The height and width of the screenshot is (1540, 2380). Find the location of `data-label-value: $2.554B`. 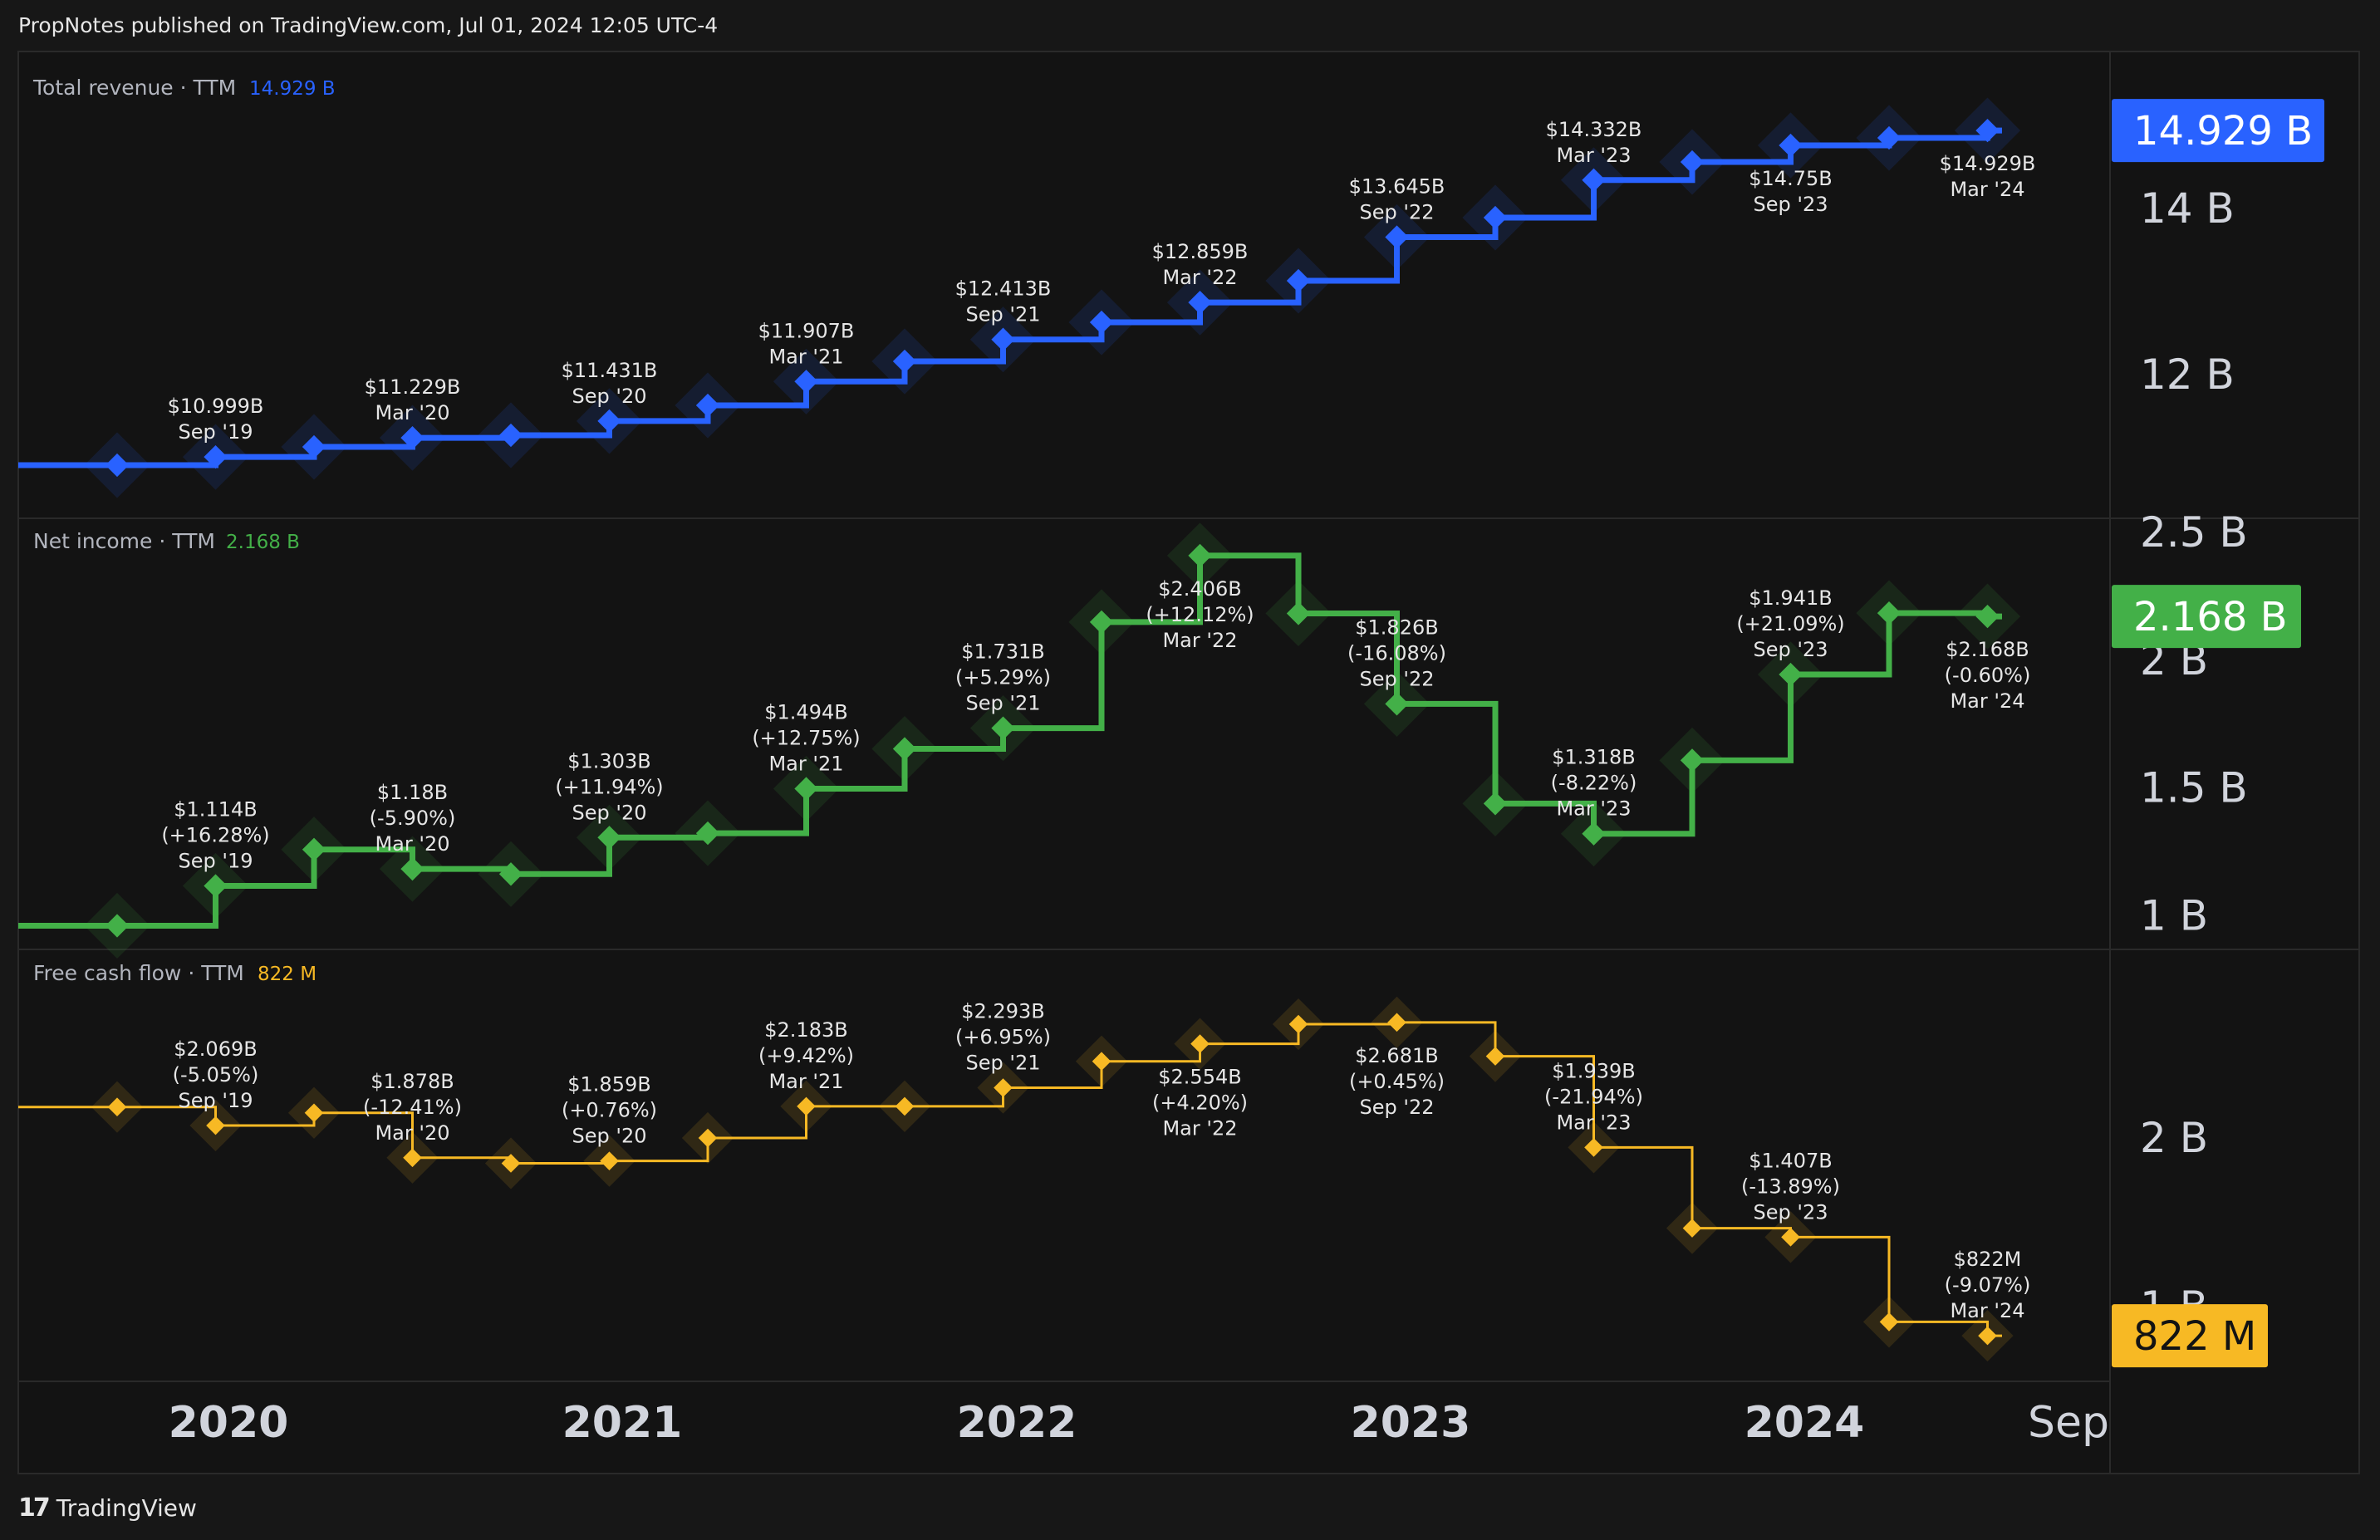

data-label-value: $2.554B is located at coordinates (1199, 1077).